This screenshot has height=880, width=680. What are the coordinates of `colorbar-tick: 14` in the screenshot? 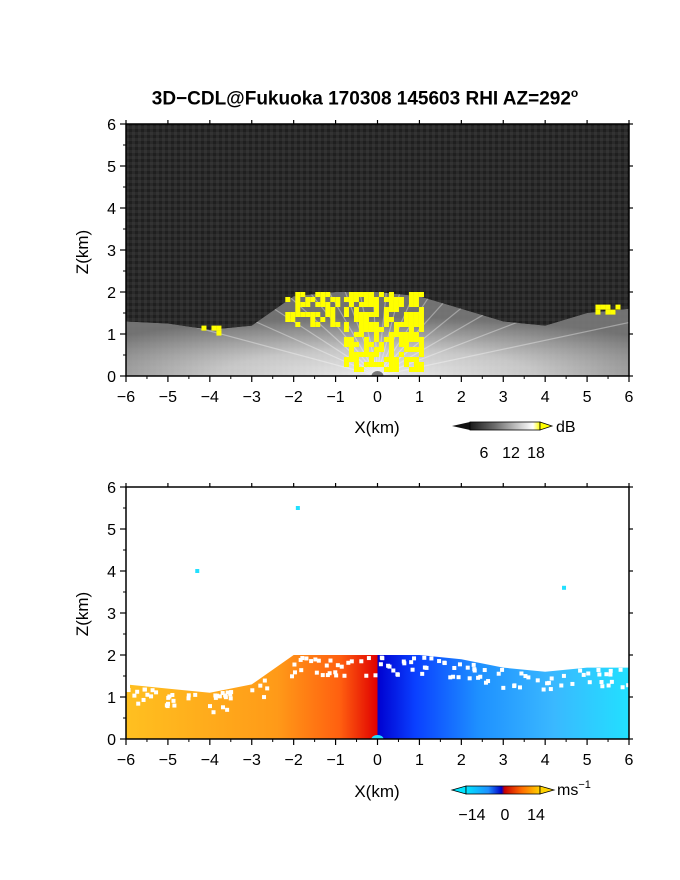 It's located at (536, 815).